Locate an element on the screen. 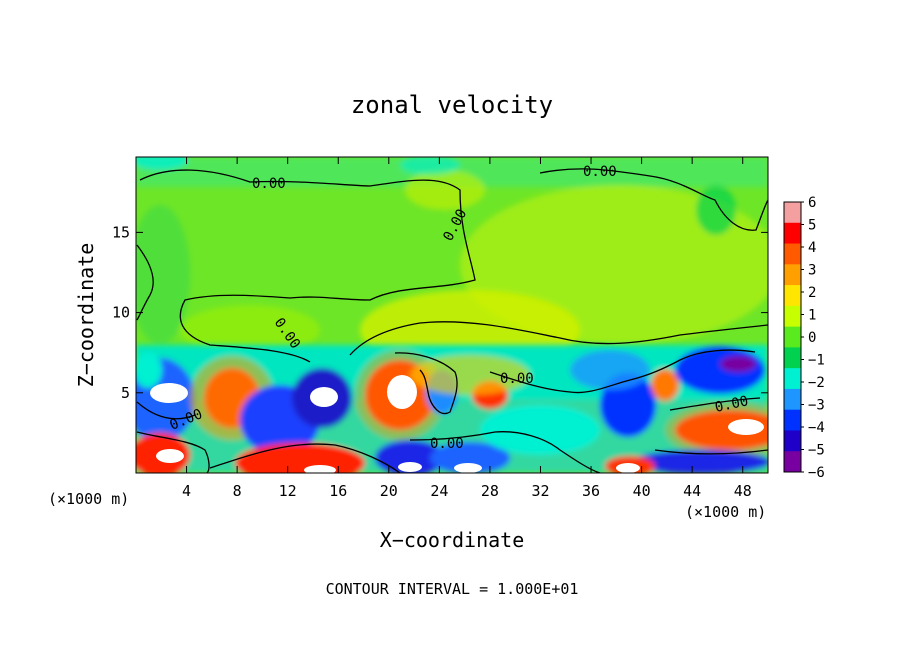 The image size is (904, 654). colorbar-label: 0 is located at coordinates (812, 338).